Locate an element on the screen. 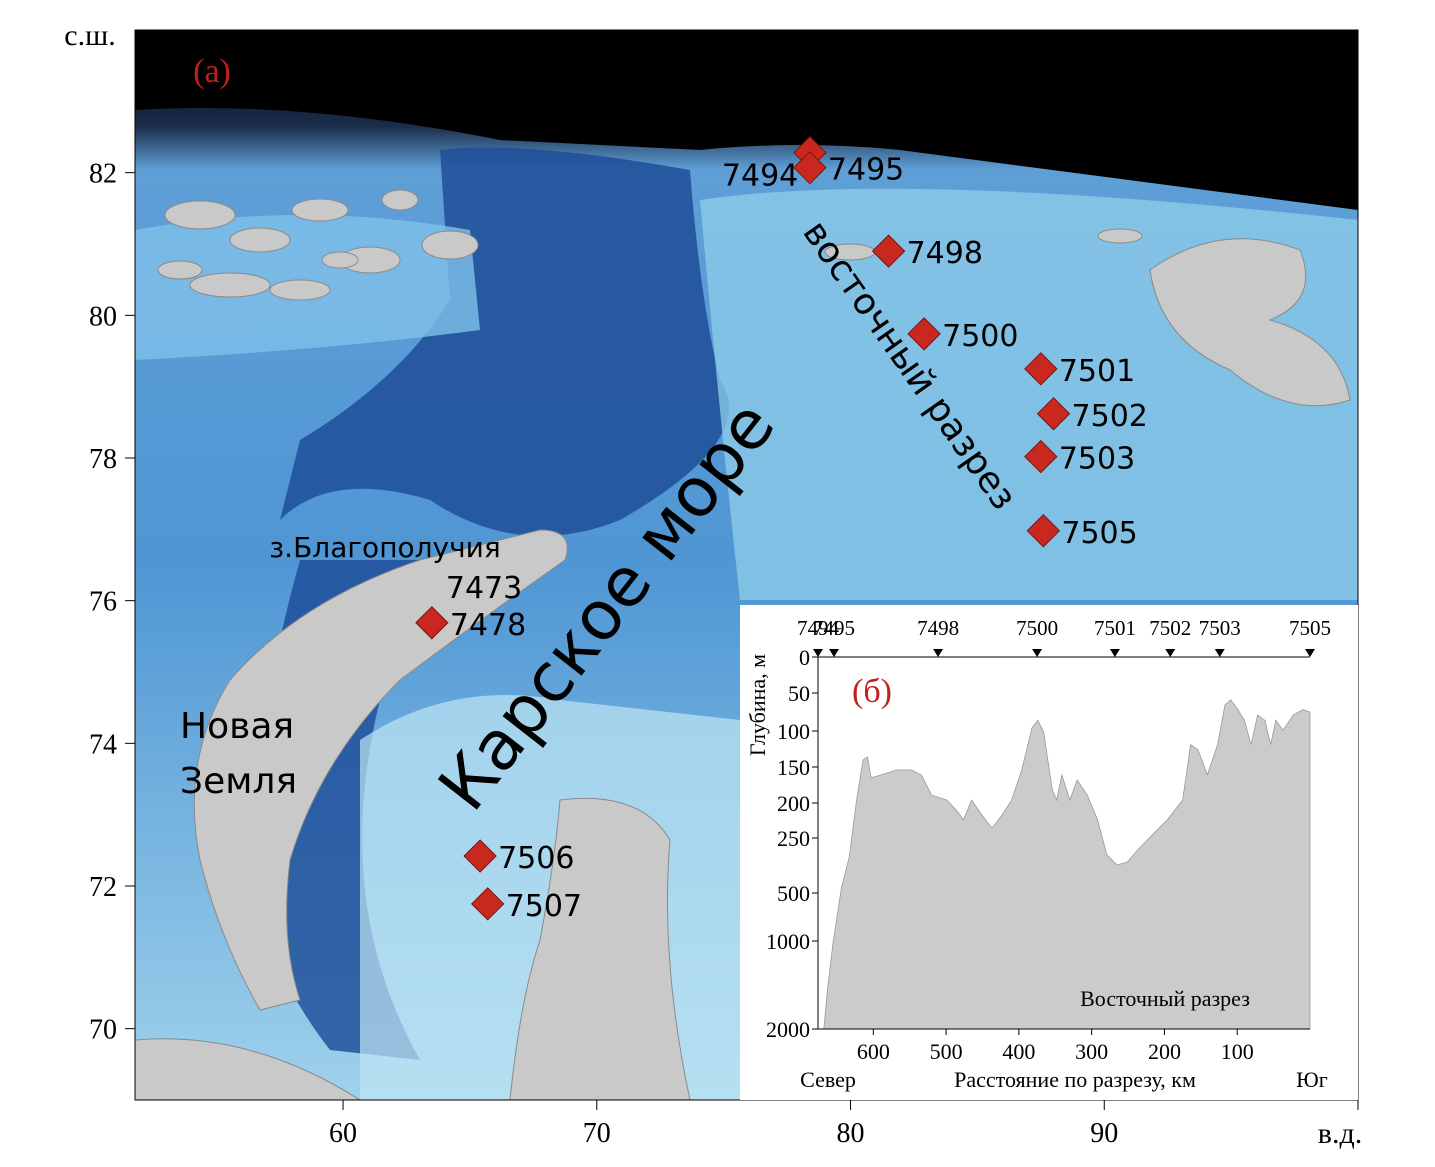 The width and height of the screenshot is (1435, 1167). y-tick-label: 0 is located at coordinates (804, 657).